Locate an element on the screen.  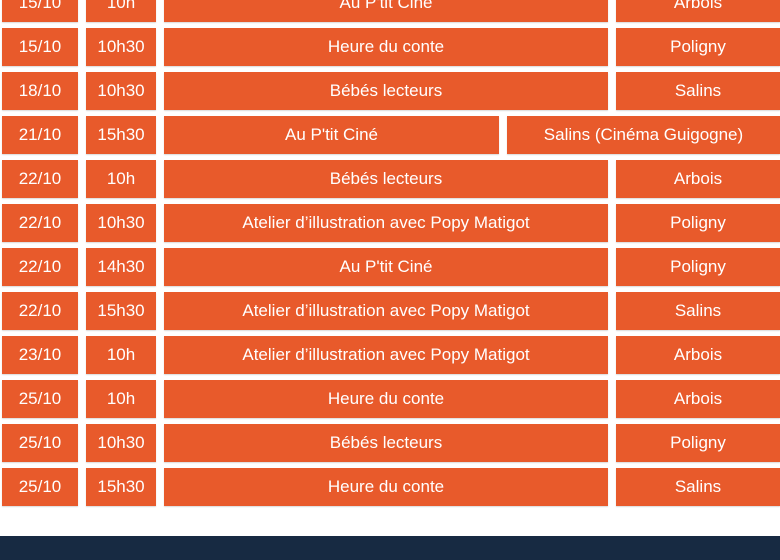
table-row: 22/10 10h Bébés lecteurs Arbois is located at coordinates (390, 179).